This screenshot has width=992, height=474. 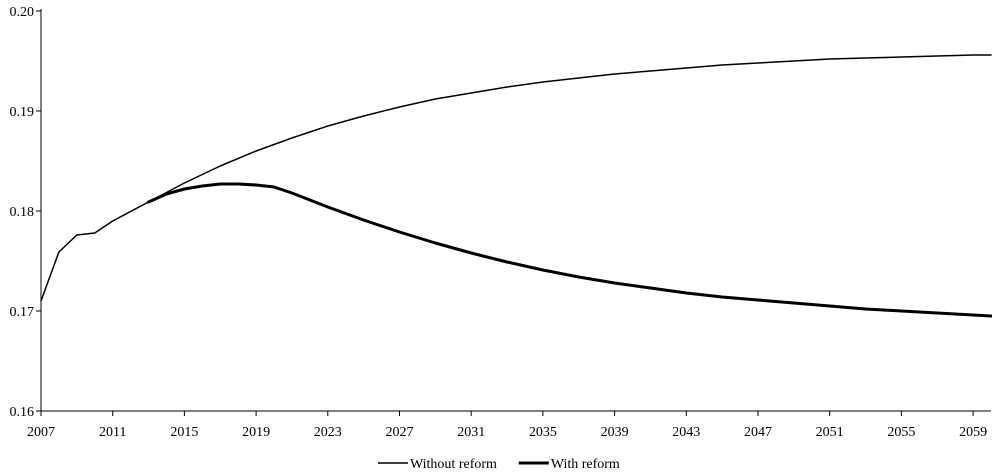 I want to click on x-tick-label: 2011, so click(x=112, y=432).